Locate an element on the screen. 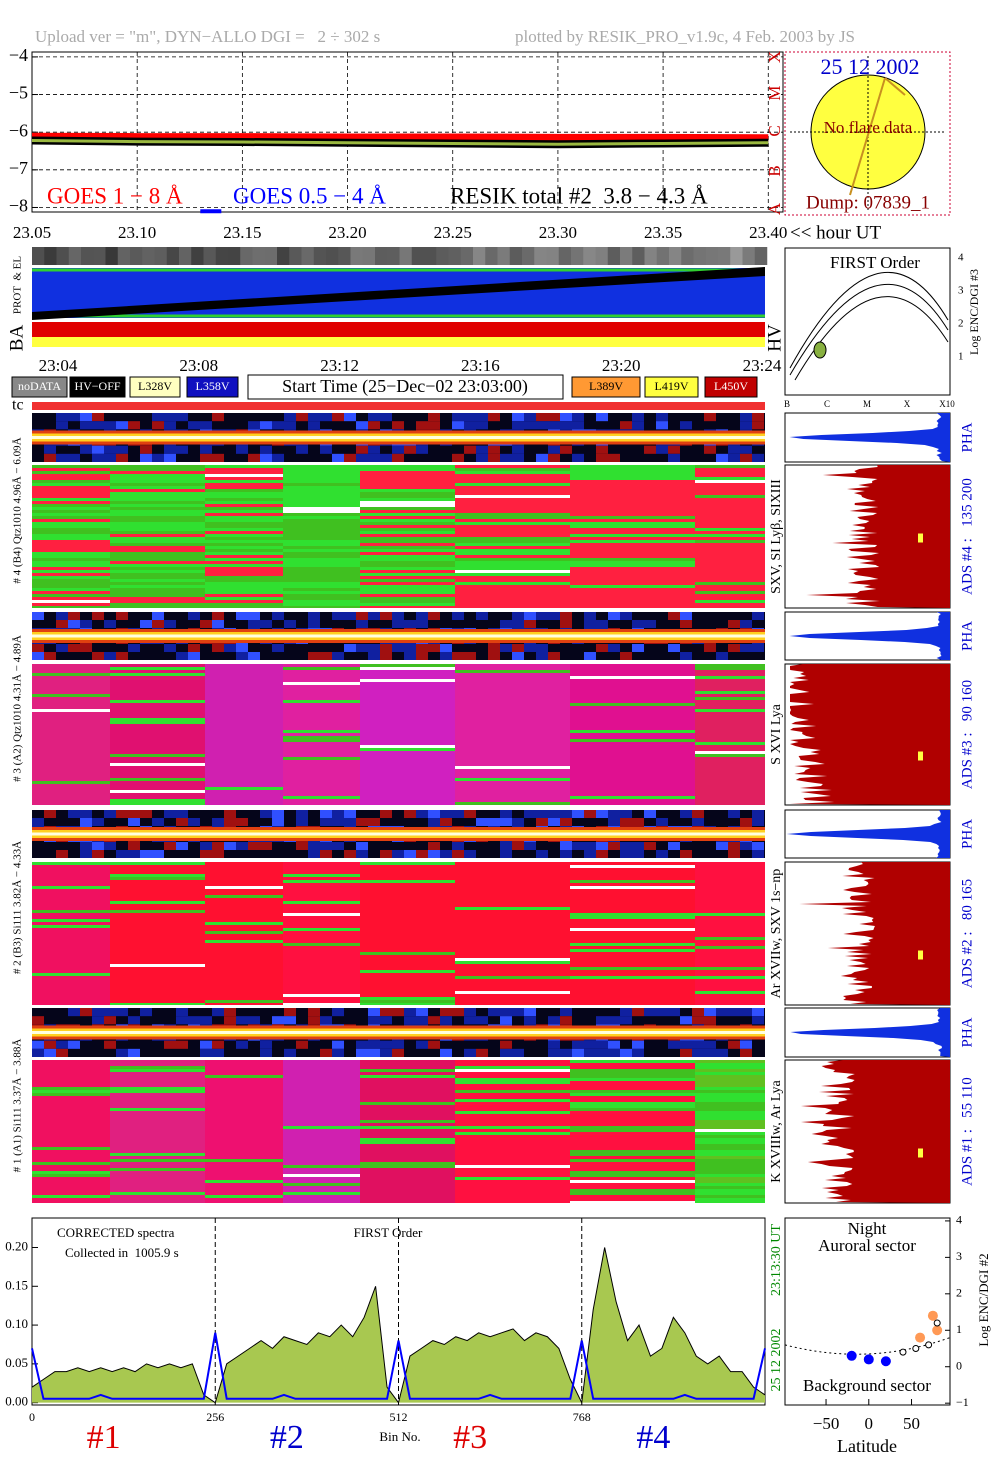 The image size is (1004, 1476). sun-arrow is located at coordinates (867, 136).